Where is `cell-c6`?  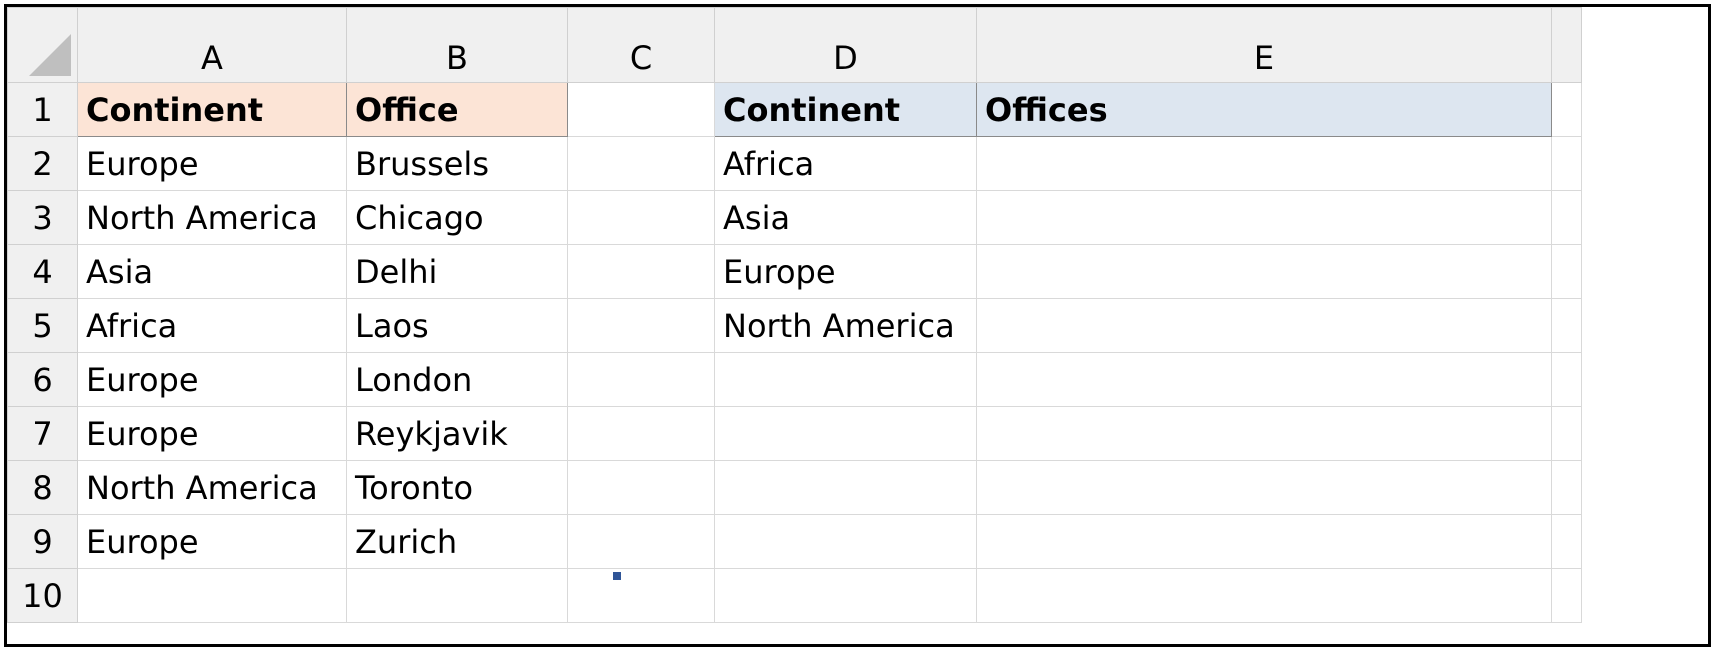
cell-c6 is located at coordinates (641, 379).